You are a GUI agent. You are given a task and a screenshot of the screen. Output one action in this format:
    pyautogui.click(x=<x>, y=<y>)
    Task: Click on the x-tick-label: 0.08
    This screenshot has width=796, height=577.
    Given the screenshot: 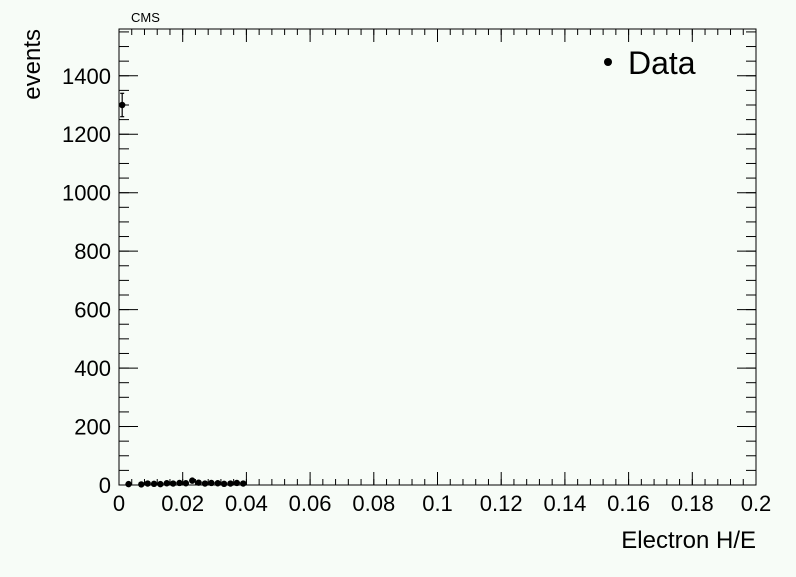 What is the action you would take?
    pyautogui.click(x=373, y=503)
    